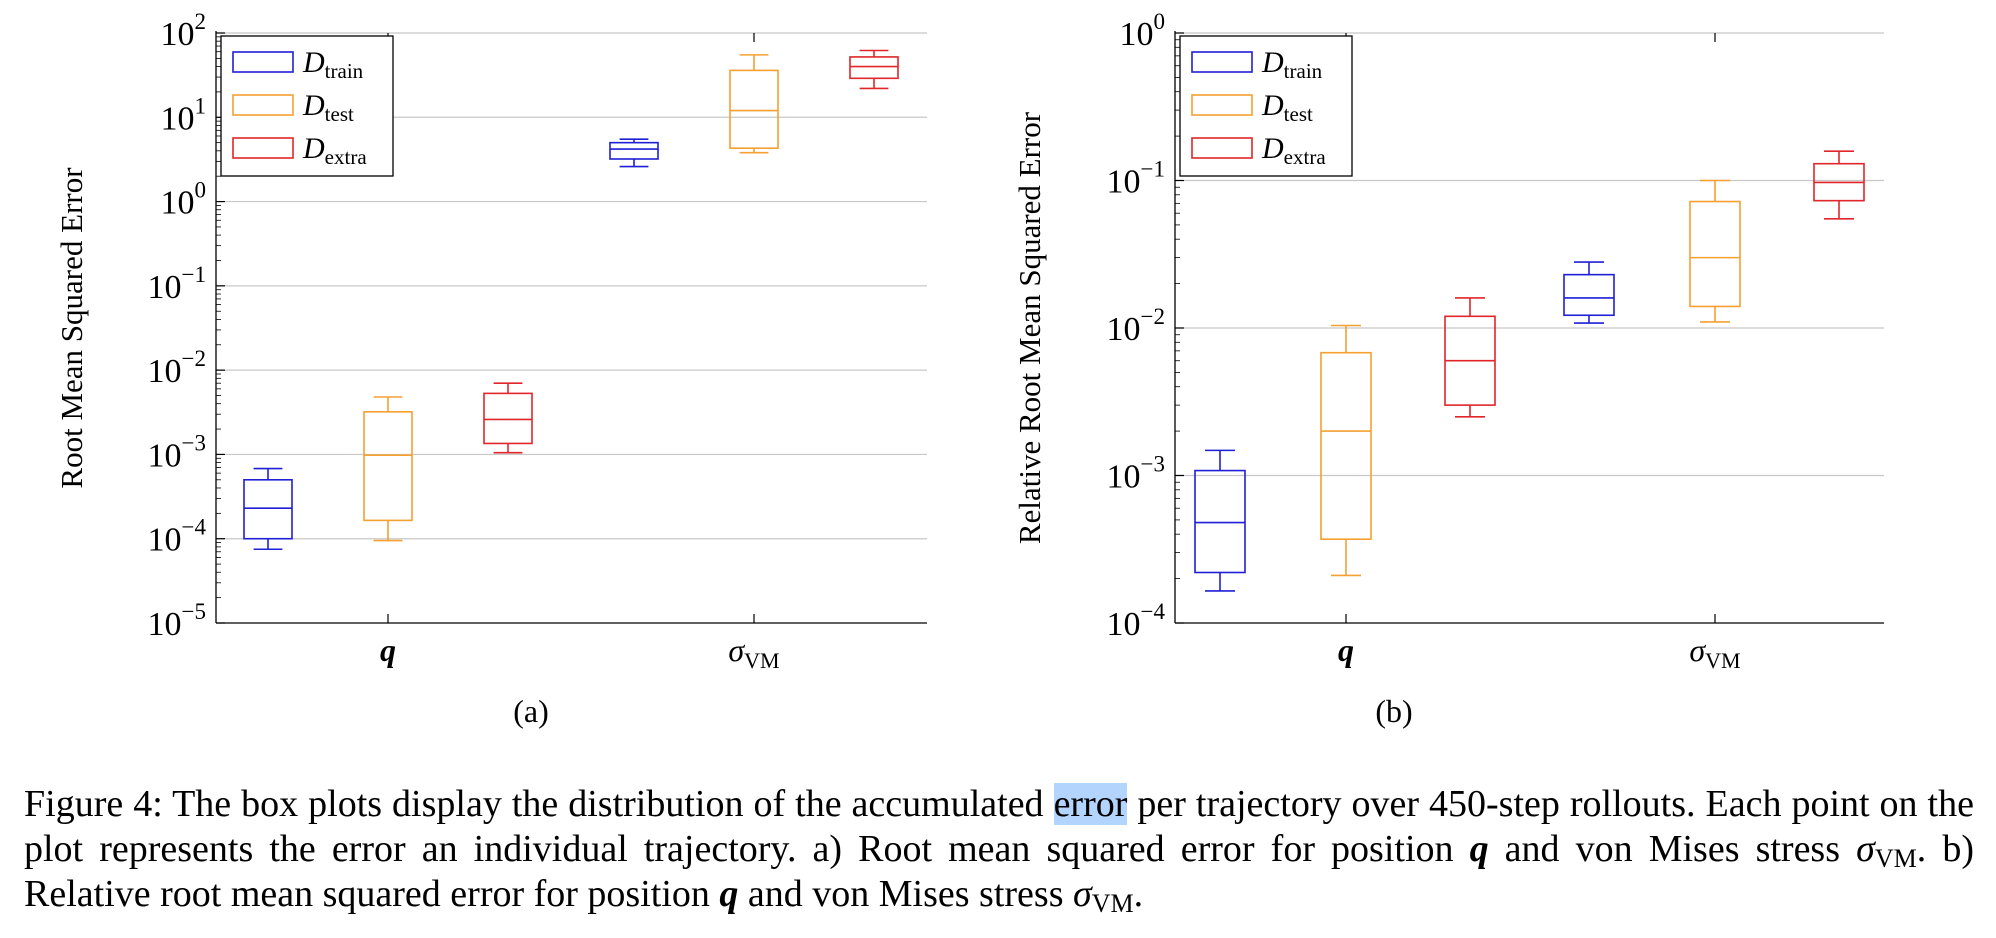  I want to click on x-group-symbol: q, so click(388, 650).